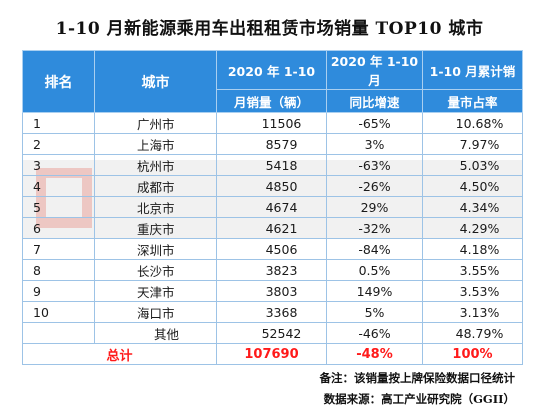  What do you see at coordinates (155, 123) in the screenshot?
I see `cell-city: 广州市` at bounding box center [155, 123].